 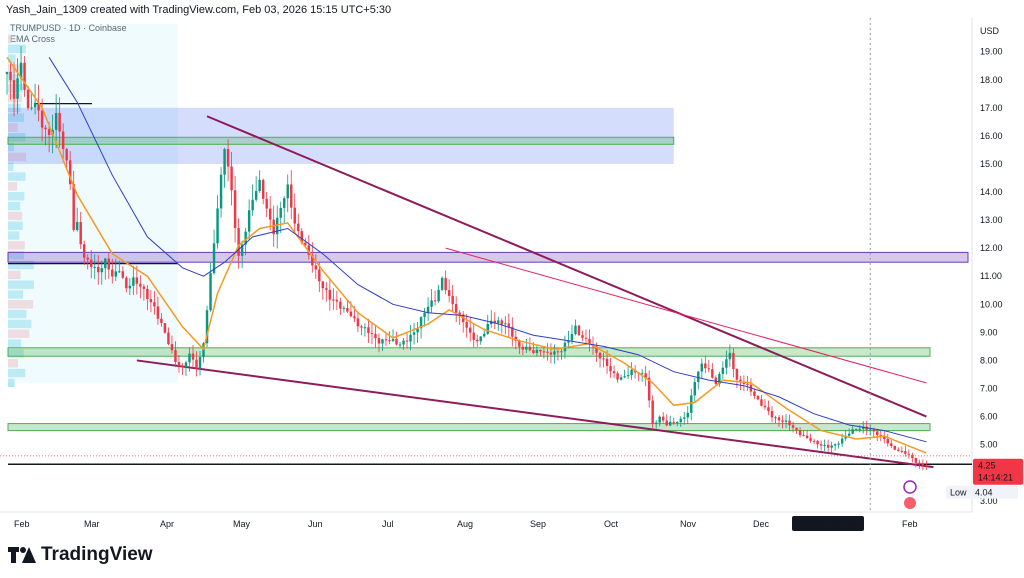 What do you see at coordinates (688, 524) in the screenshot?
I see `time-tick-label: Nov` at bounding box center [688, 524].